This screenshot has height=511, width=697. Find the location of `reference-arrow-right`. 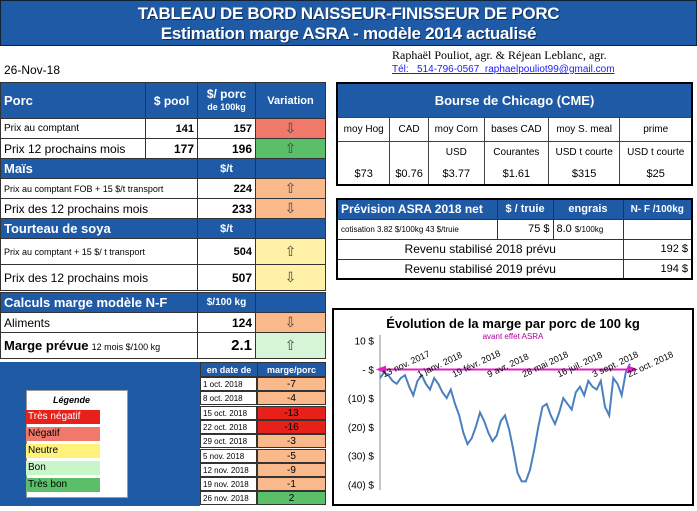

reference-arrow-right is located at coordinates (633, 369).